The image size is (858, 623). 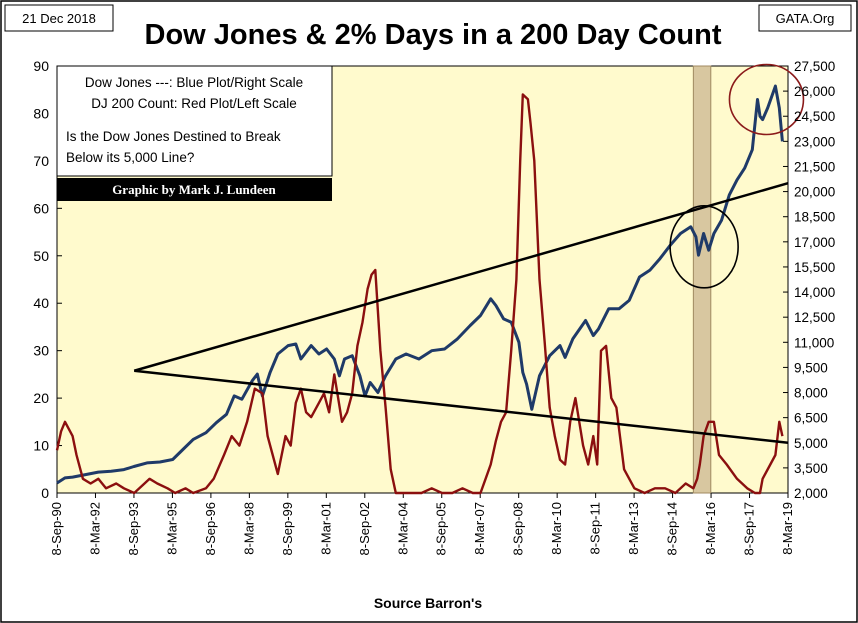 What do you see at coordinates (704, 247) in the screenshot?
I see `black-circle` at bounding box center [704, 247].